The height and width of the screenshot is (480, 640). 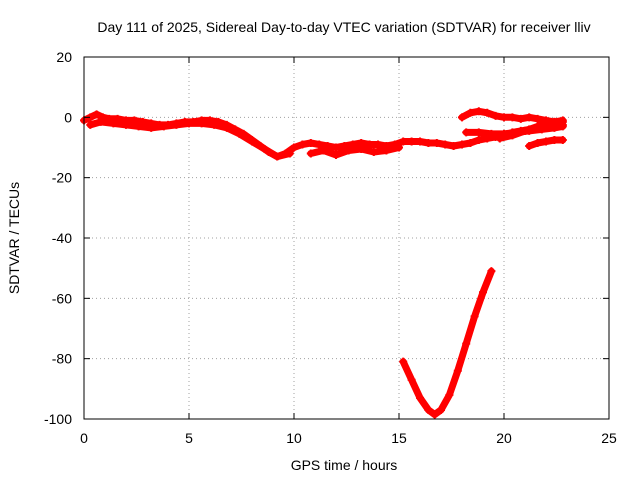 What do you see at coordinates (68, 117) in the screenshot?
I see `y-tick-label: 0` at bounding box center [68, 117].